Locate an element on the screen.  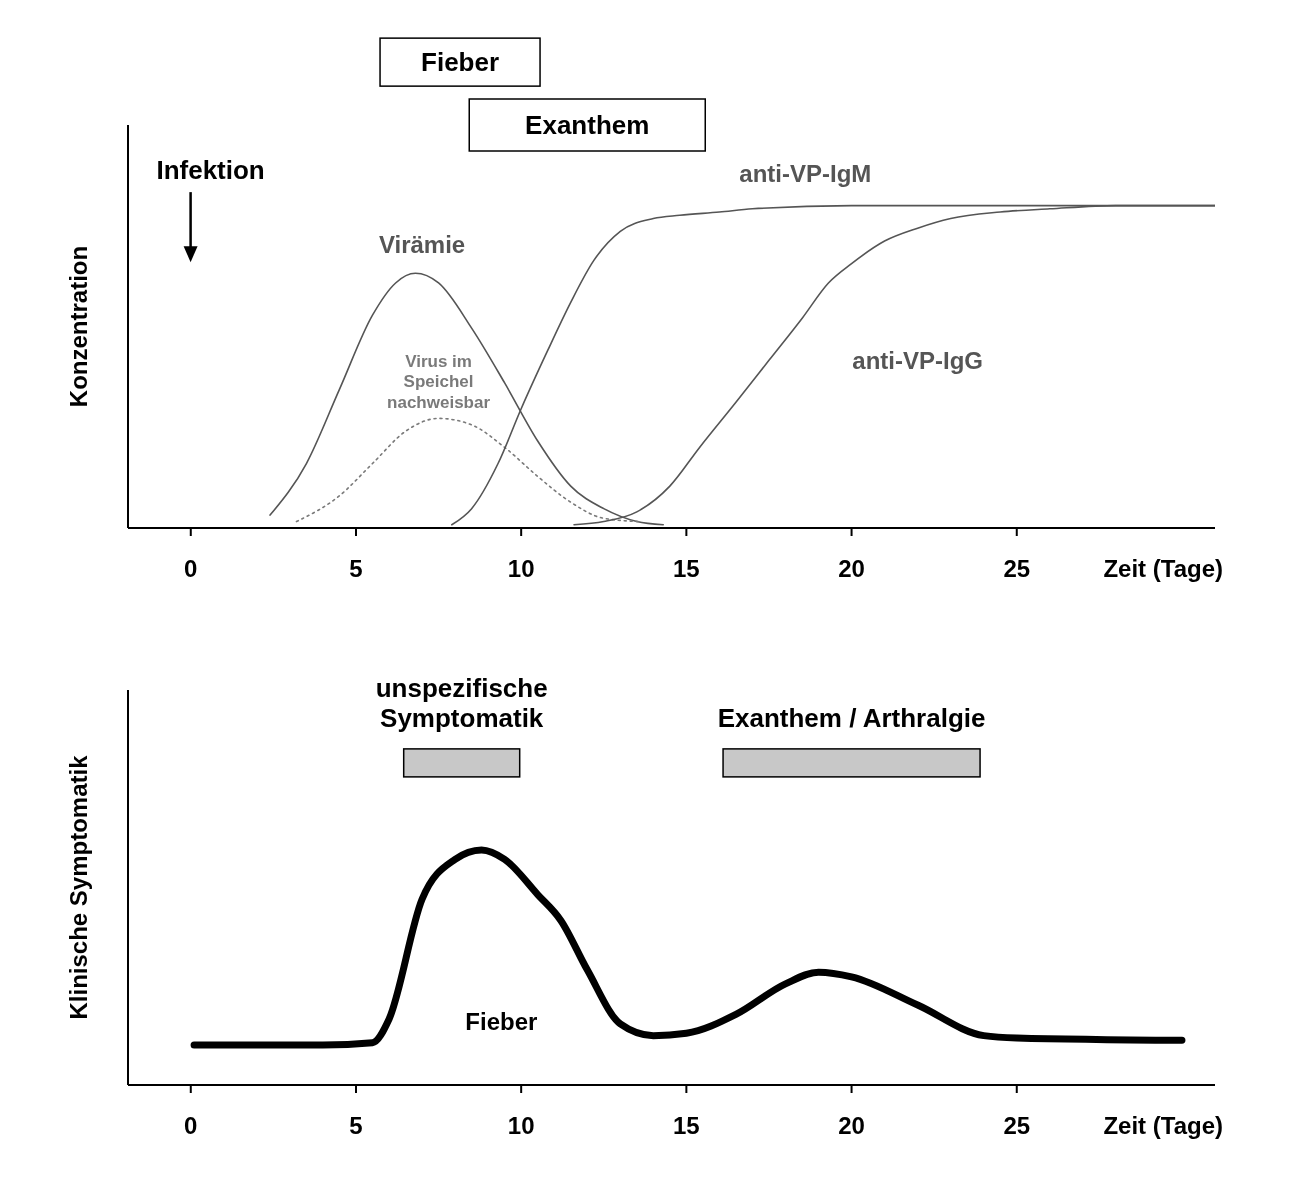
text: Exanthem / Arthralgie is located at coordinates (851, 717).